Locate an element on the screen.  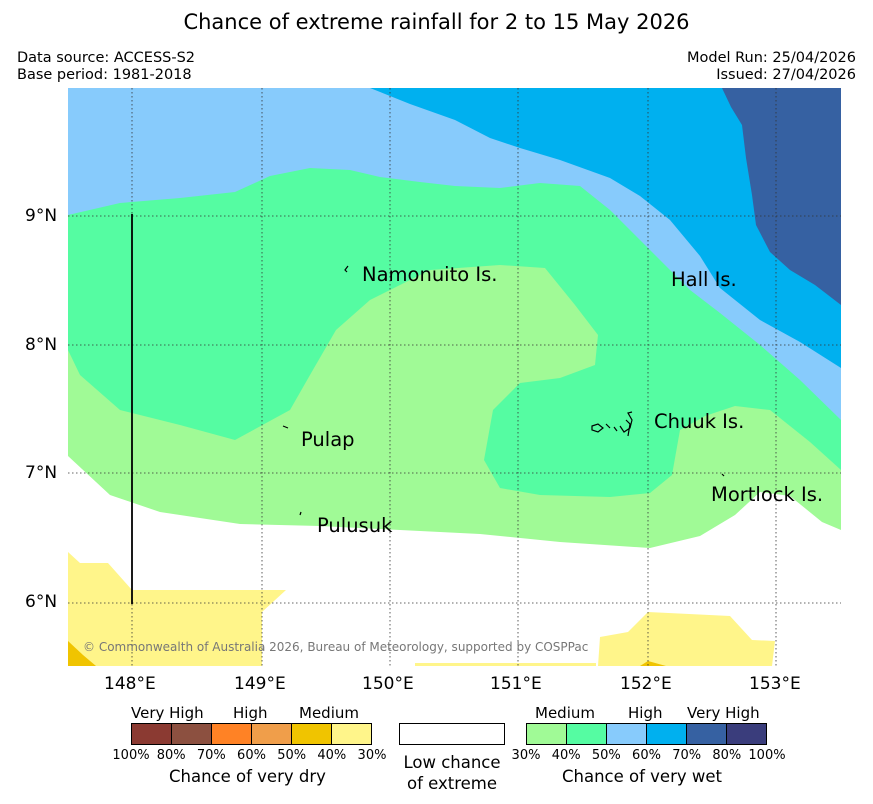
x-tick-149: 149°E is located at coordinates (260, 684).